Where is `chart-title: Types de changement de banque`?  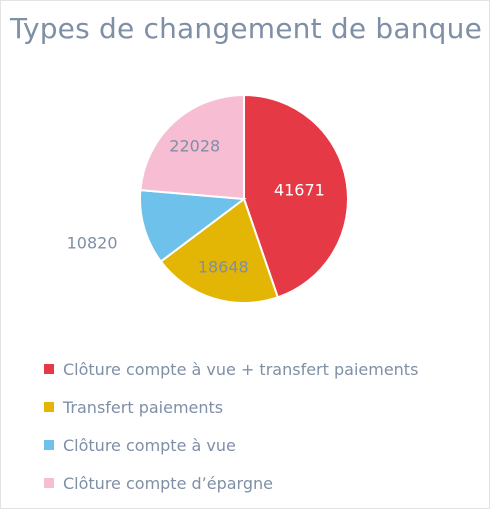 chart-title: Types de changement de banque is located at coordinates (246, 28).